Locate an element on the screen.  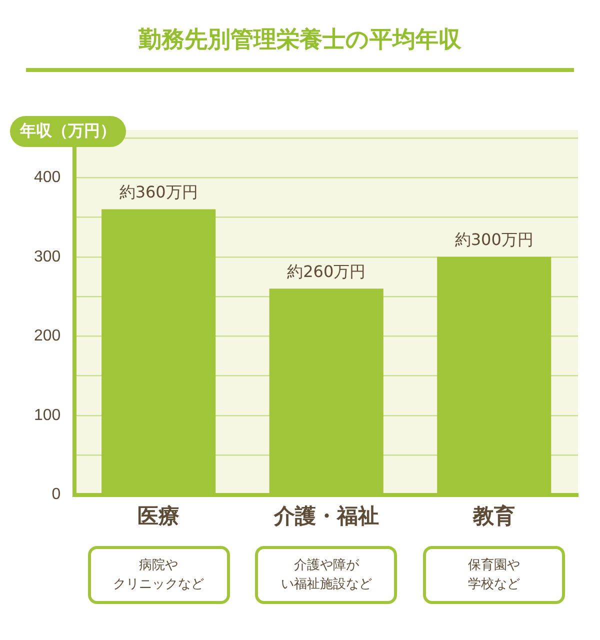
chart-title: 勤務先別管理栄養士の平均年収 is located at coordinates (299, 40).